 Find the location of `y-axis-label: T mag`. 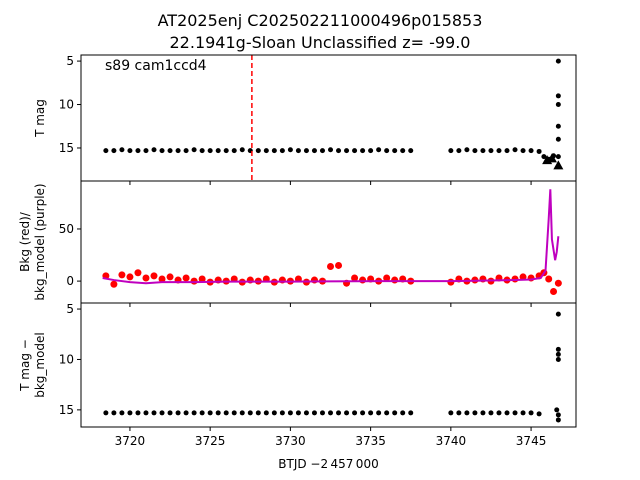

y-axis-label: T mag is located at coordinates (40, 118).